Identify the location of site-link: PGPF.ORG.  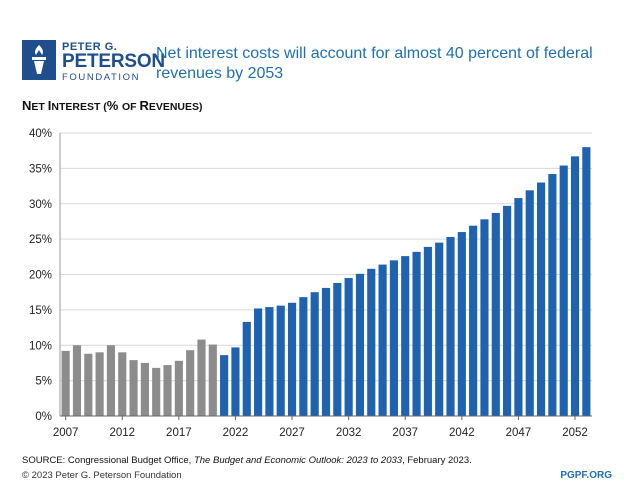
(586, 475).